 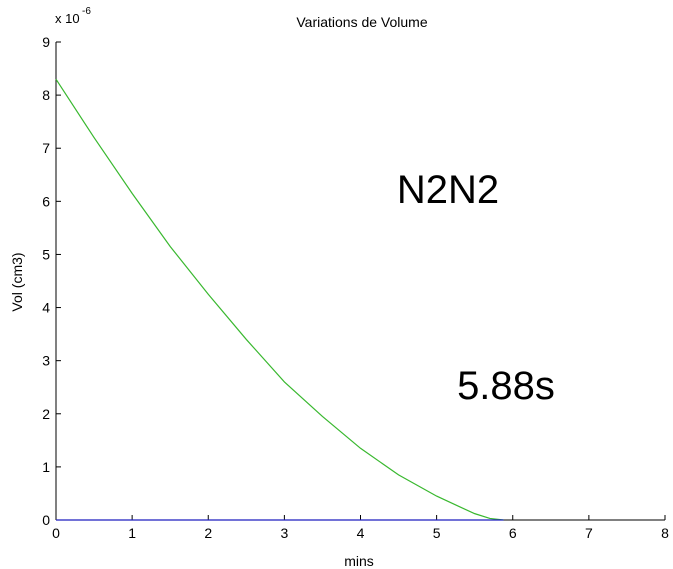 I want to click on y-tick-label: 4, so click(x=46, y=308).